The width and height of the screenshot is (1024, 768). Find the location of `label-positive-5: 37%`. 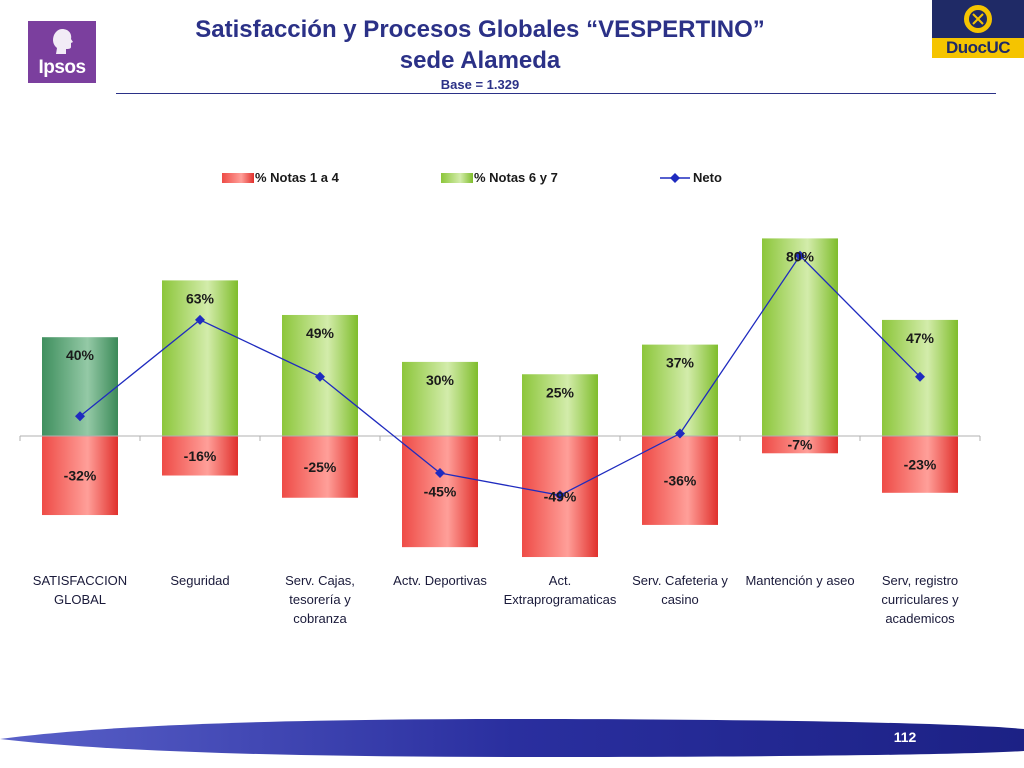

label-positive-5: 37% is located at coordinates (680, 363).